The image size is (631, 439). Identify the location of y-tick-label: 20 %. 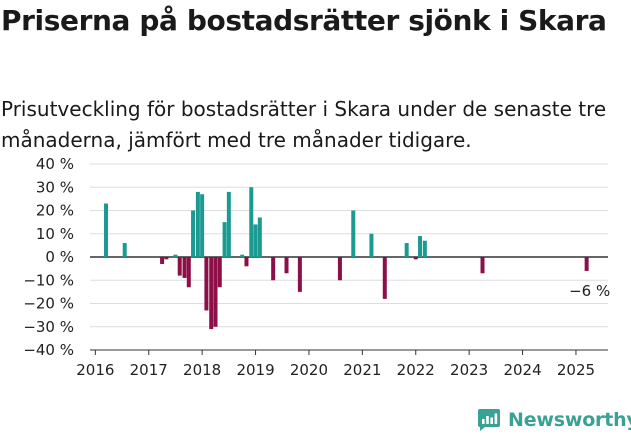
(55, 211).